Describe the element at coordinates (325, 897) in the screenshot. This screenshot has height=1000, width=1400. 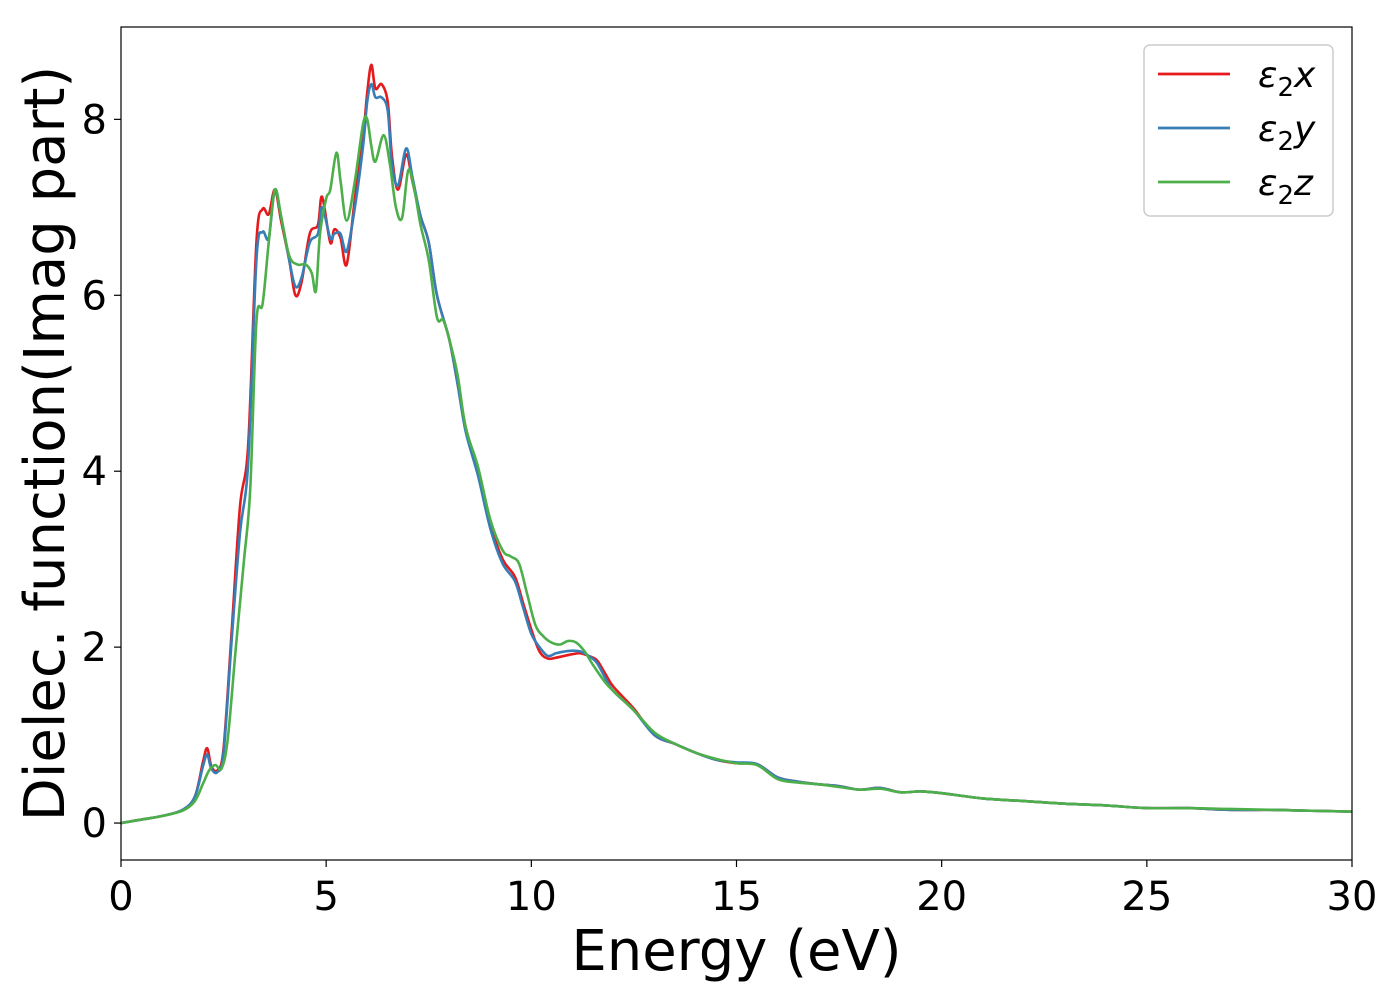
I see `x-tick-label: 5` at that location.